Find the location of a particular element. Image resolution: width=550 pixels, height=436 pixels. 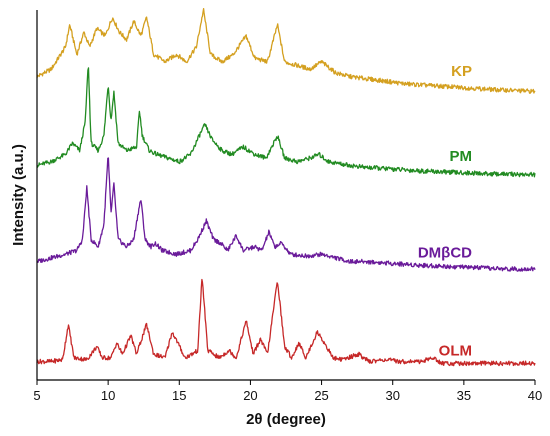

x-axis-title: 2θ (degree) is located at coordinates (286, 419).